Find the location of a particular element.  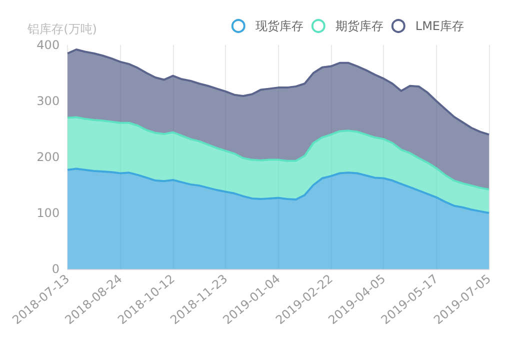

y-tick-label: 300 is located at coordinates (48, 101).